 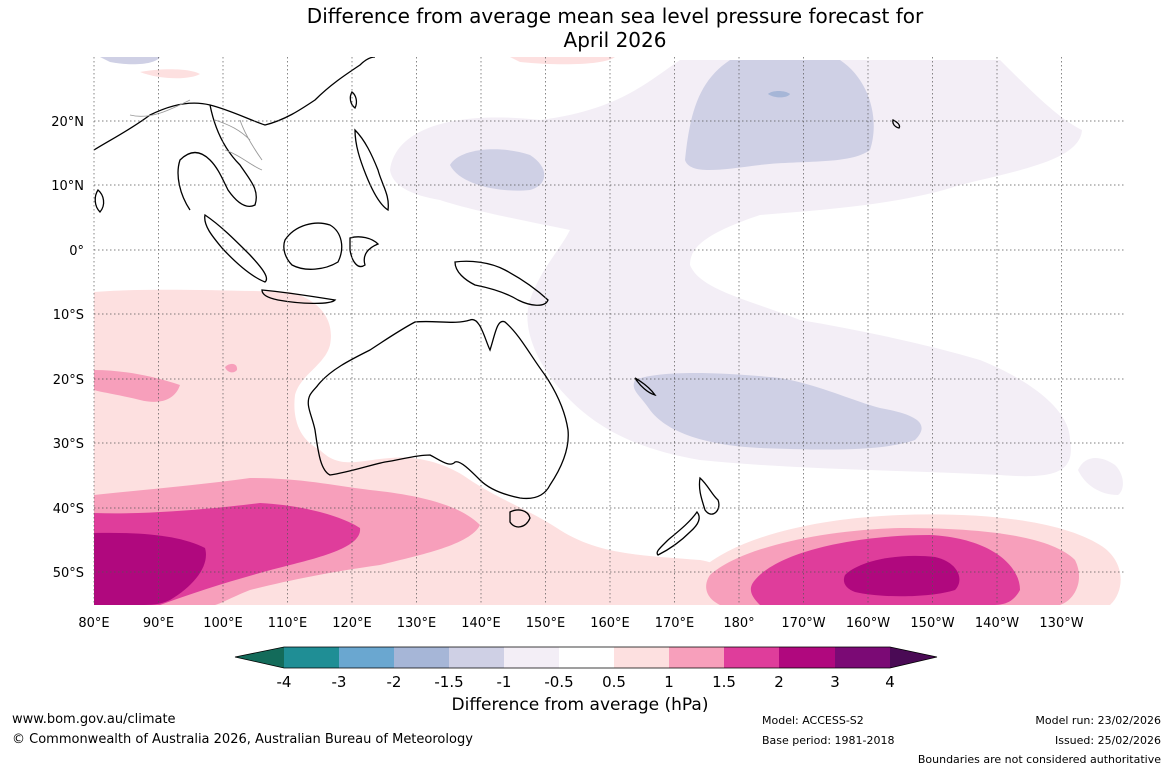 What do you see at coordinates (779, 682) in the screenshot?
I see `colorbar-tick: 2` at bounding box center [779, 682].